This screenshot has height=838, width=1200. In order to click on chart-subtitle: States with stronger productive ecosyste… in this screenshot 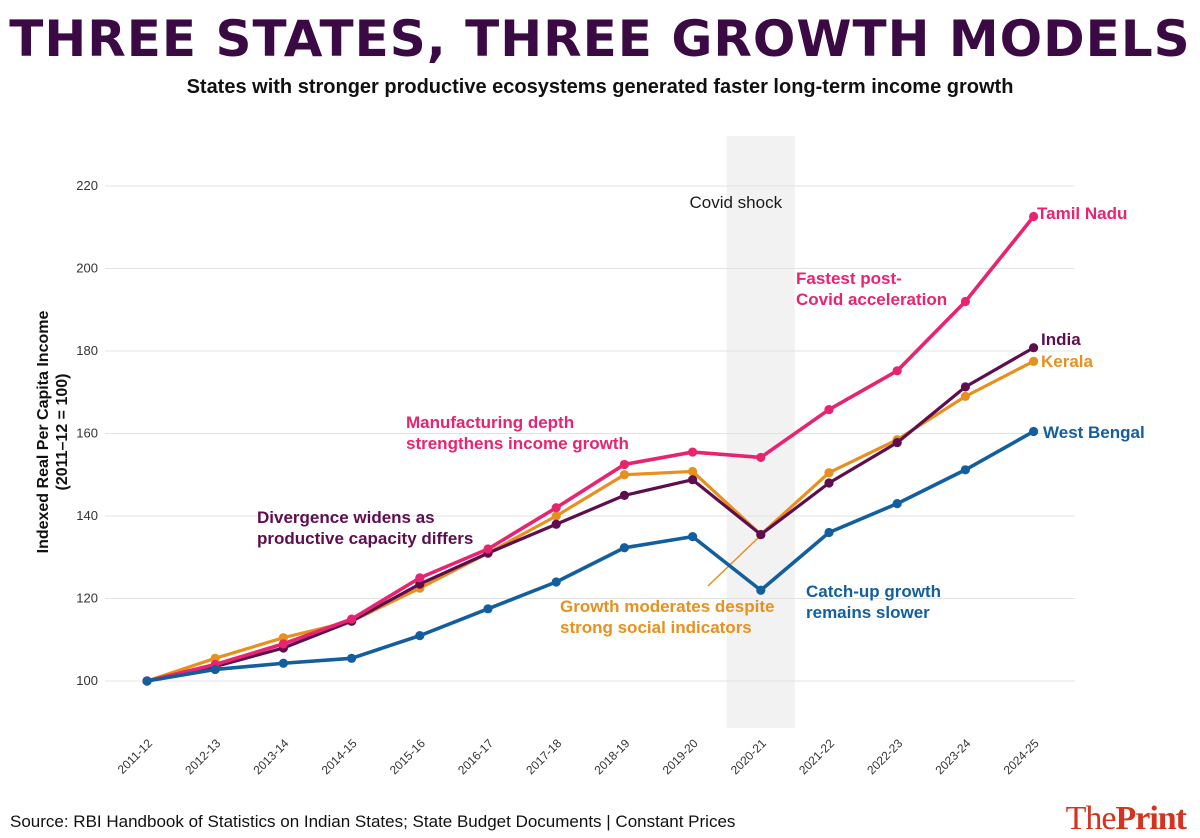, I will do `click(600, 87)`.